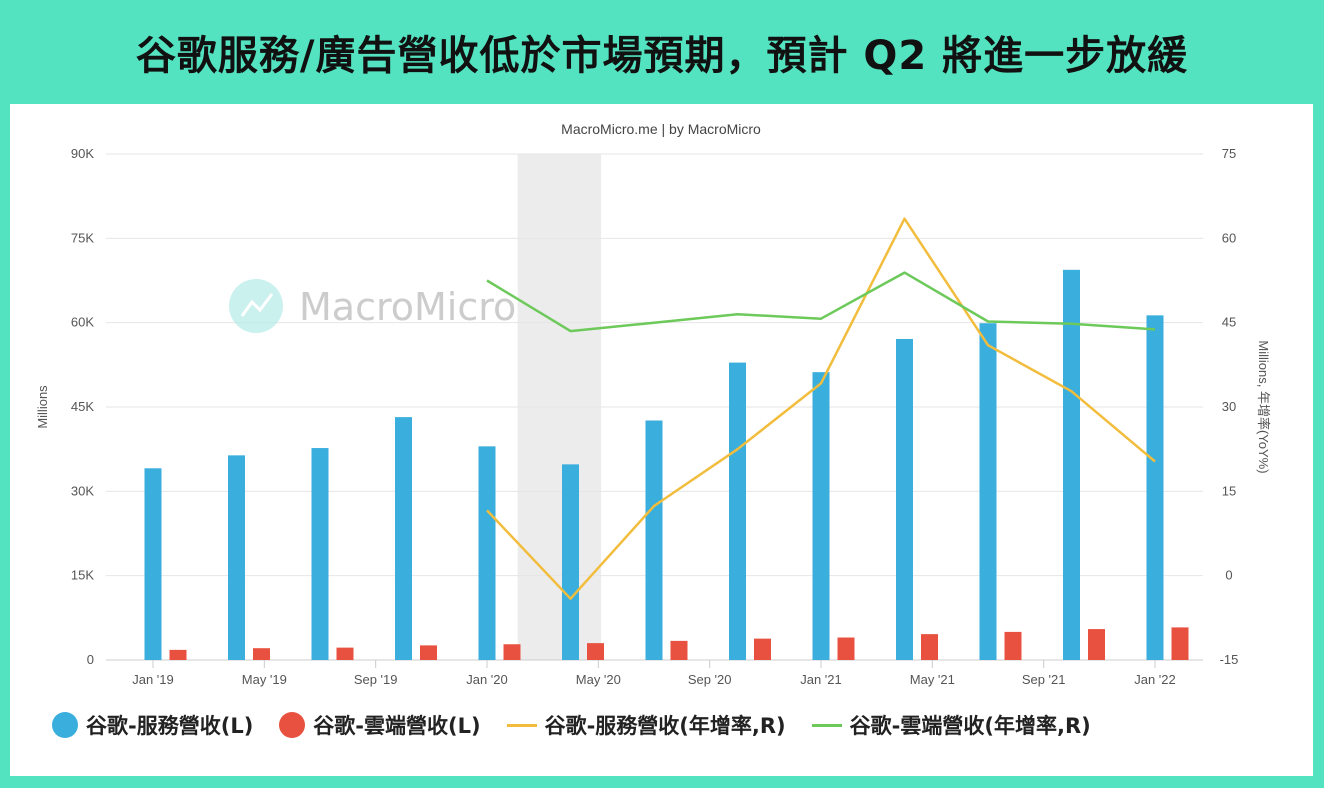  What do you see at coordinates (662, 56) in the screenshot?
I see `chart-title: 谷歌服務/廣告營收低於市場預期，預計 Q2 將進一步放緩` at bounding box center [662, 56].